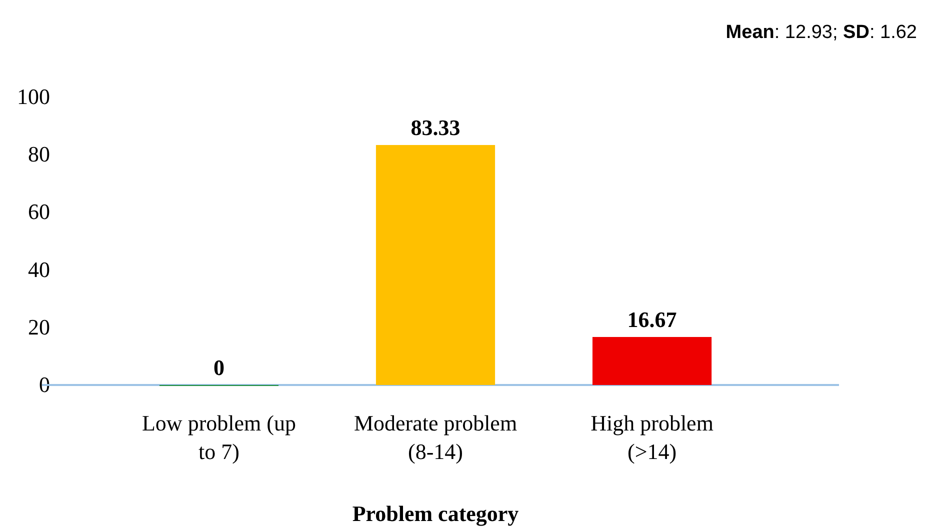  I want to click on data-label: 16.67, so click(652, 319).